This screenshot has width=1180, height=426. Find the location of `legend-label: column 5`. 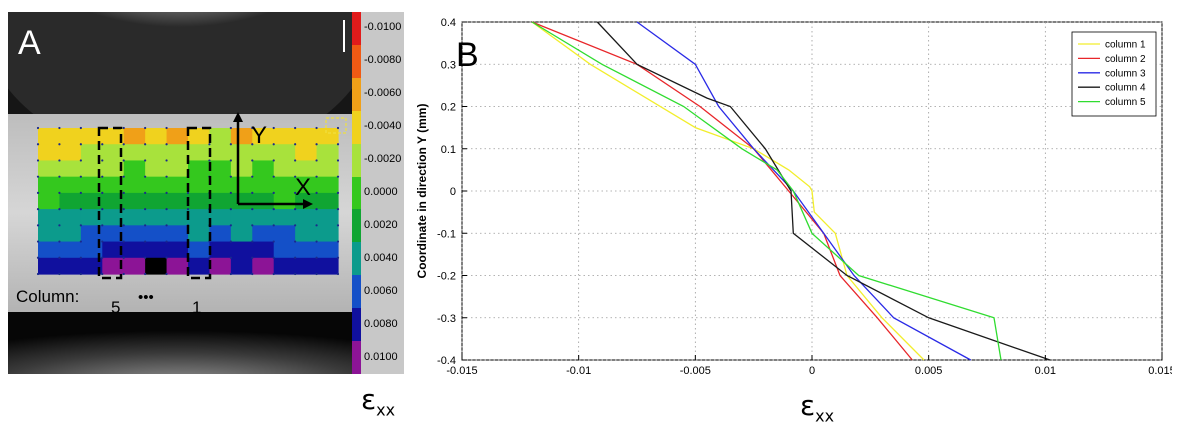

legend-label: column 5 is located at coordinates (1125, 102).